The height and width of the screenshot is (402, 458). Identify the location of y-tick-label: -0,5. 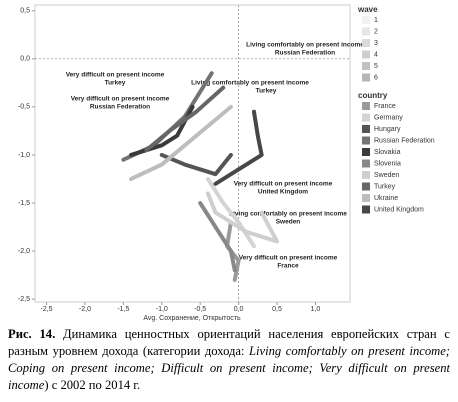
(24, 107).